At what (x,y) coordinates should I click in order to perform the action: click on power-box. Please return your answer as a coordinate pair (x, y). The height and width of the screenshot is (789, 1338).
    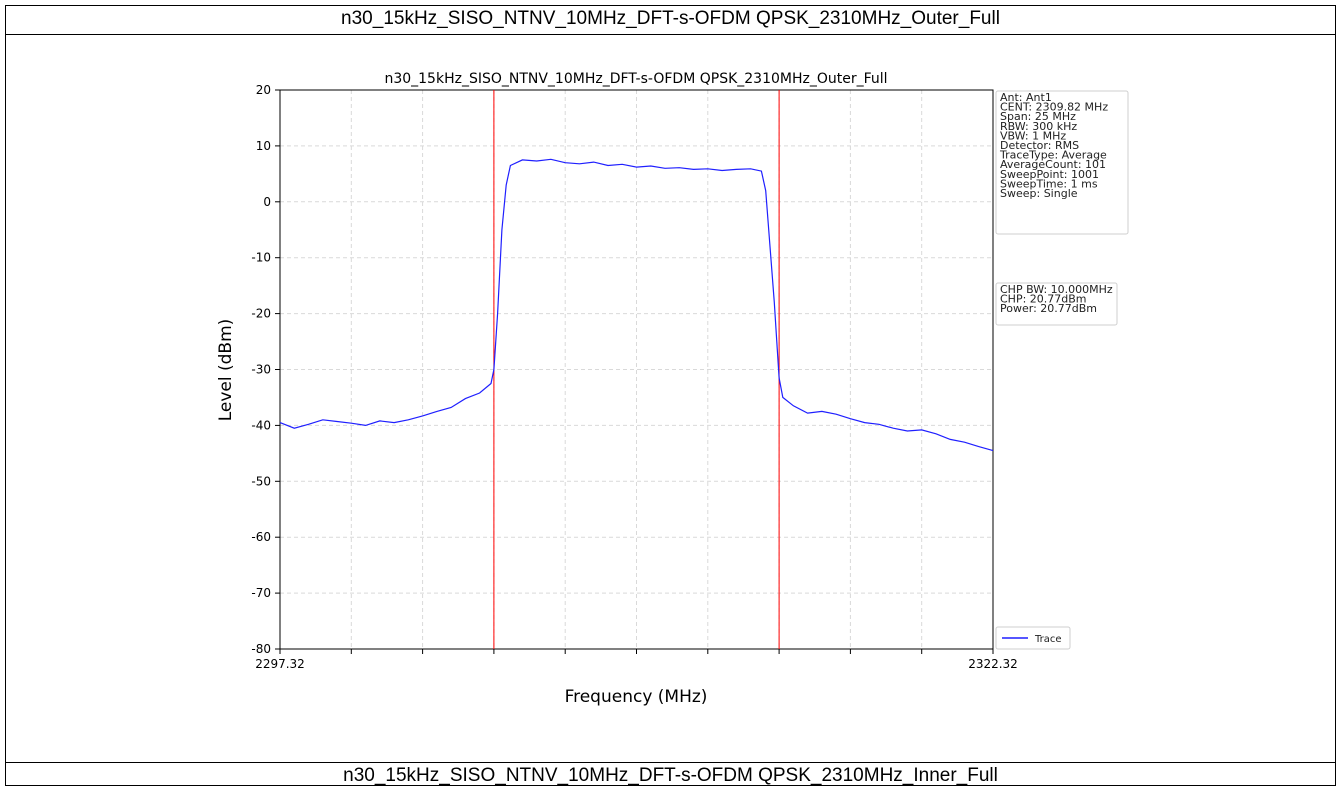
    Looking at the image, I should click on (1056, 304).